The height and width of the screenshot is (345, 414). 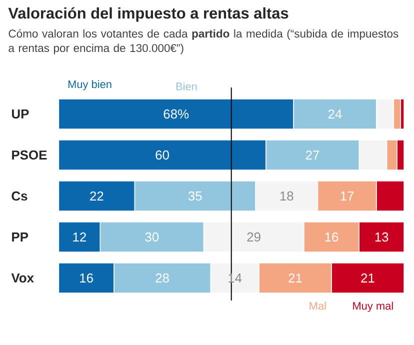 I want to click on text: Bien, so click(x=186, y=86).